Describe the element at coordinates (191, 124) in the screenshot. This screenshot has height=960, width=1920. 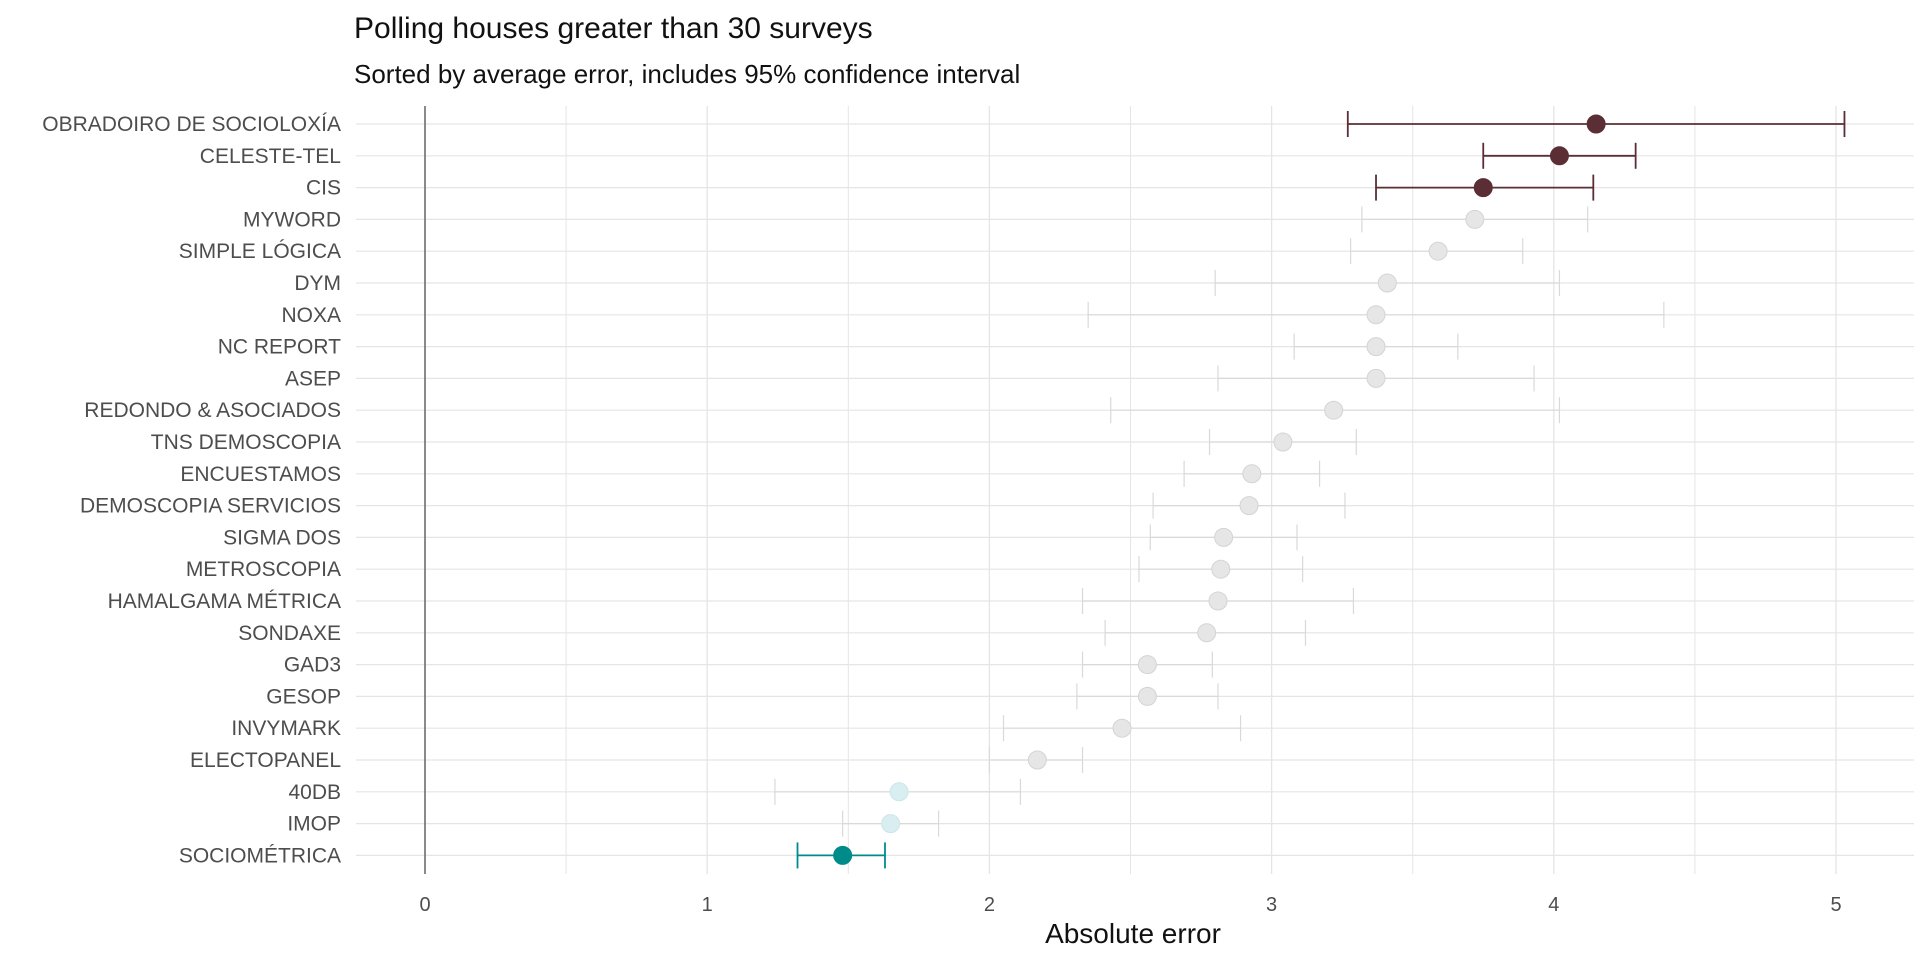
I see `category-label: OBRADOIRO DE SOCIOLOXÍA` at that location.